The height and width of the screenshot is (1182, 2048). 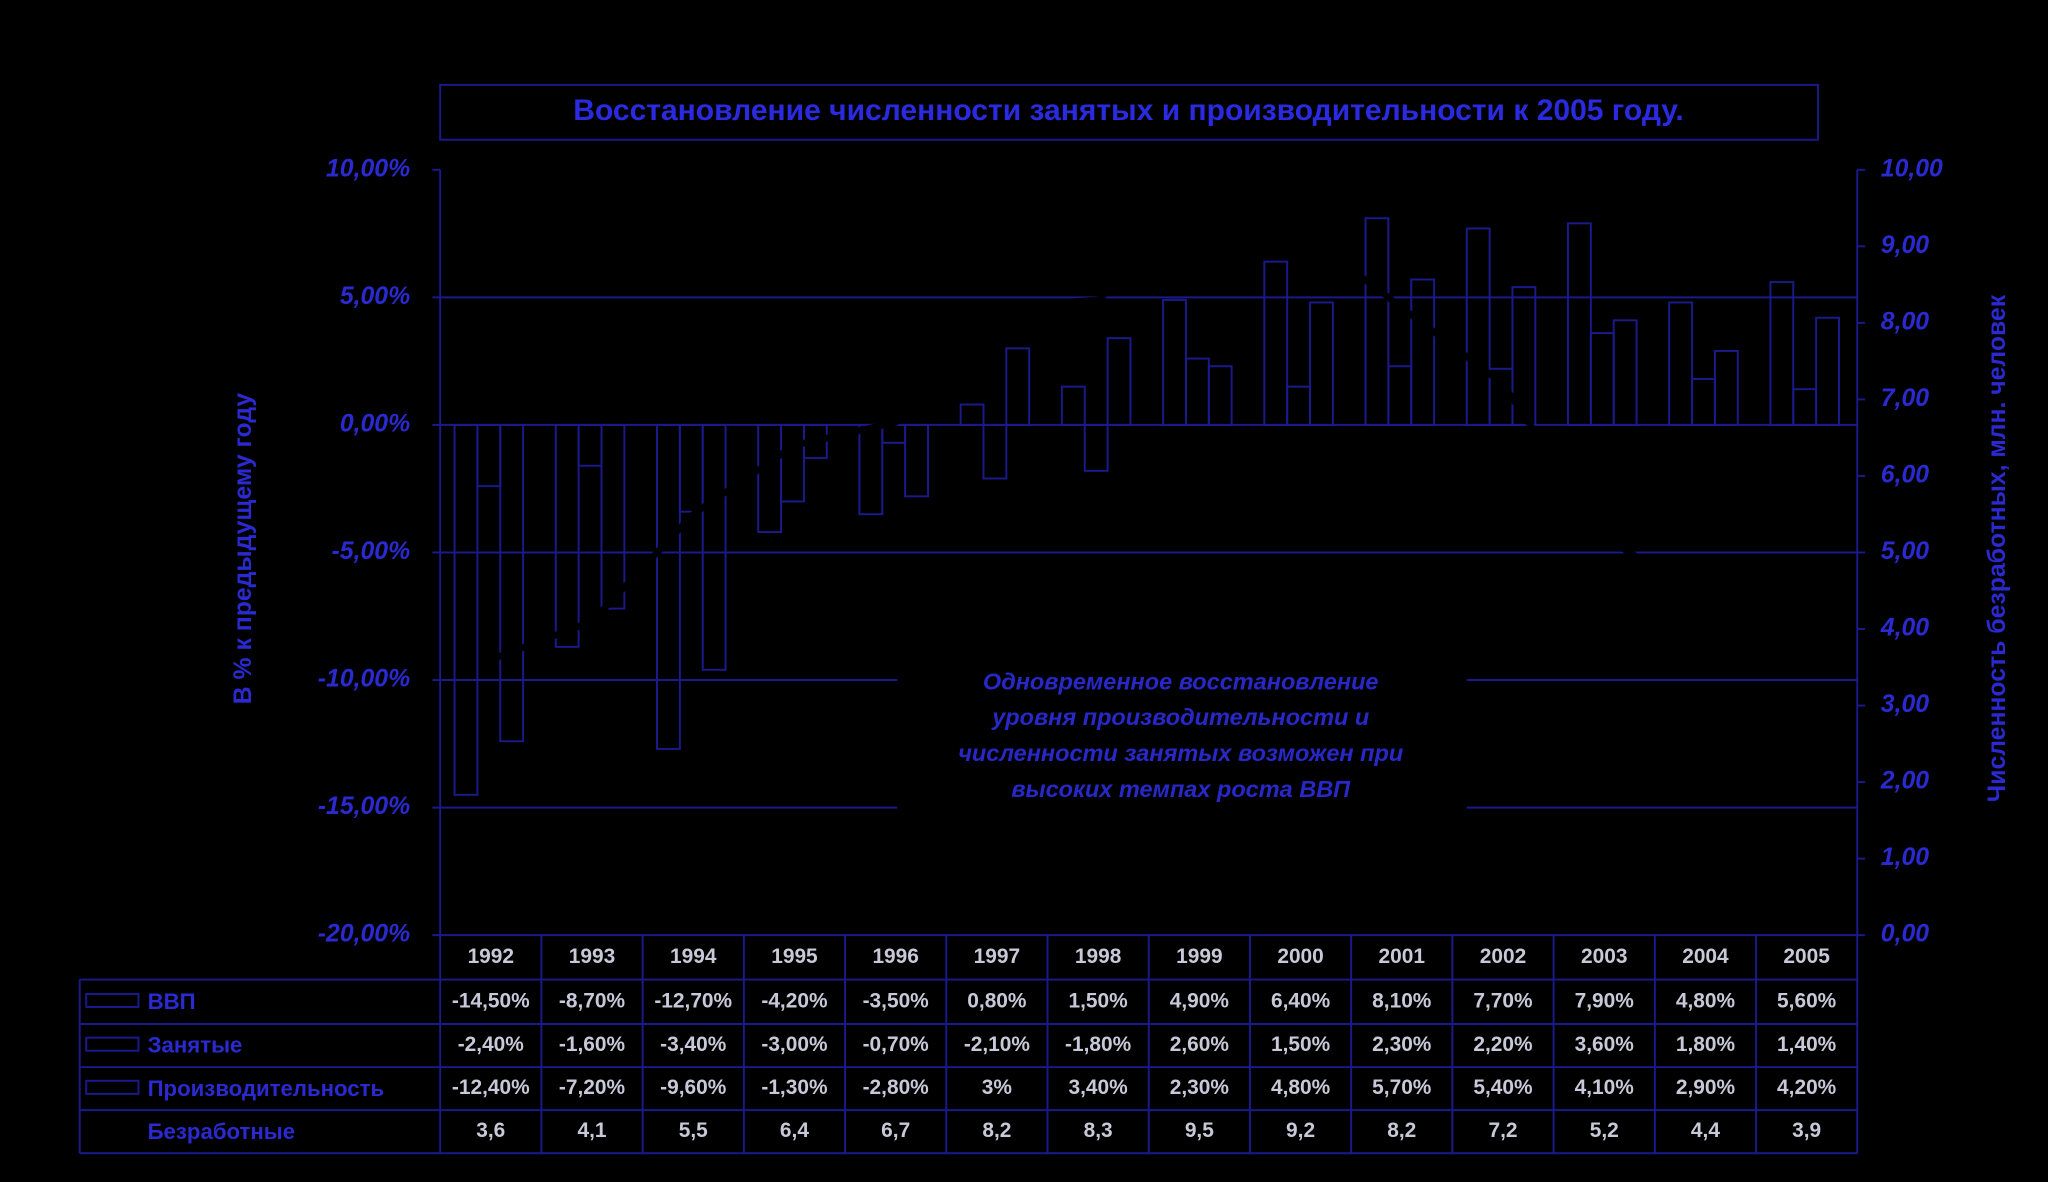 I want to click on y-tick-label: 5,00%, so click(x=375, y=296).